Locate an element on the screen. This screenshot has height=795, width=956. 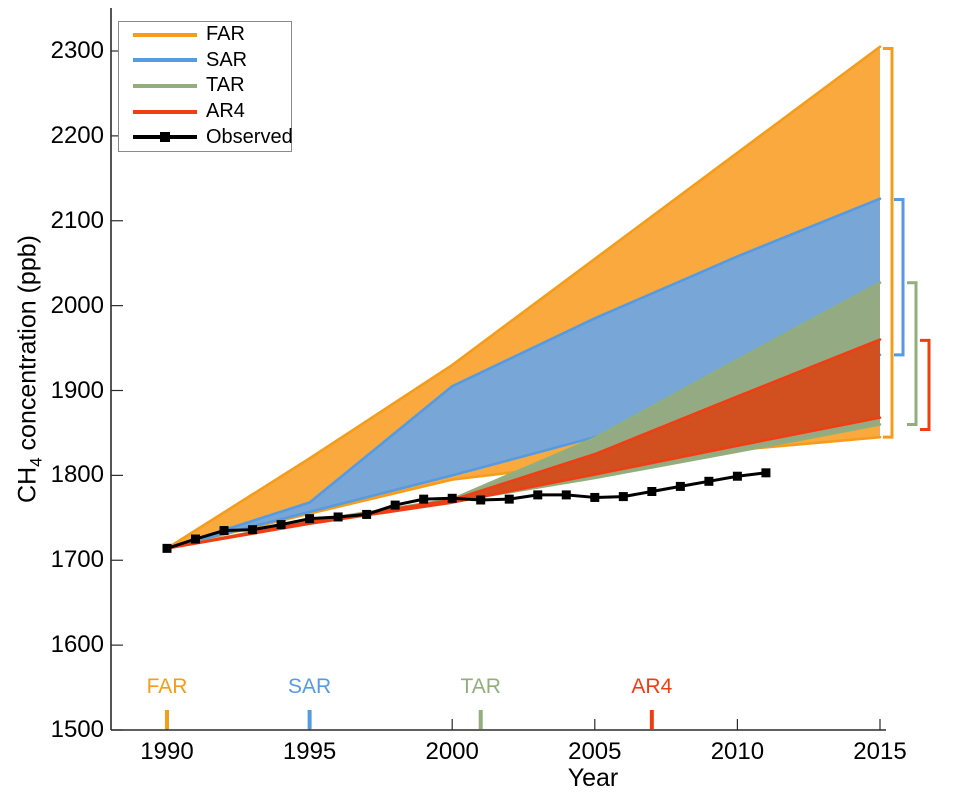
x-axis-label: Year is located at coordinates (593, 778).